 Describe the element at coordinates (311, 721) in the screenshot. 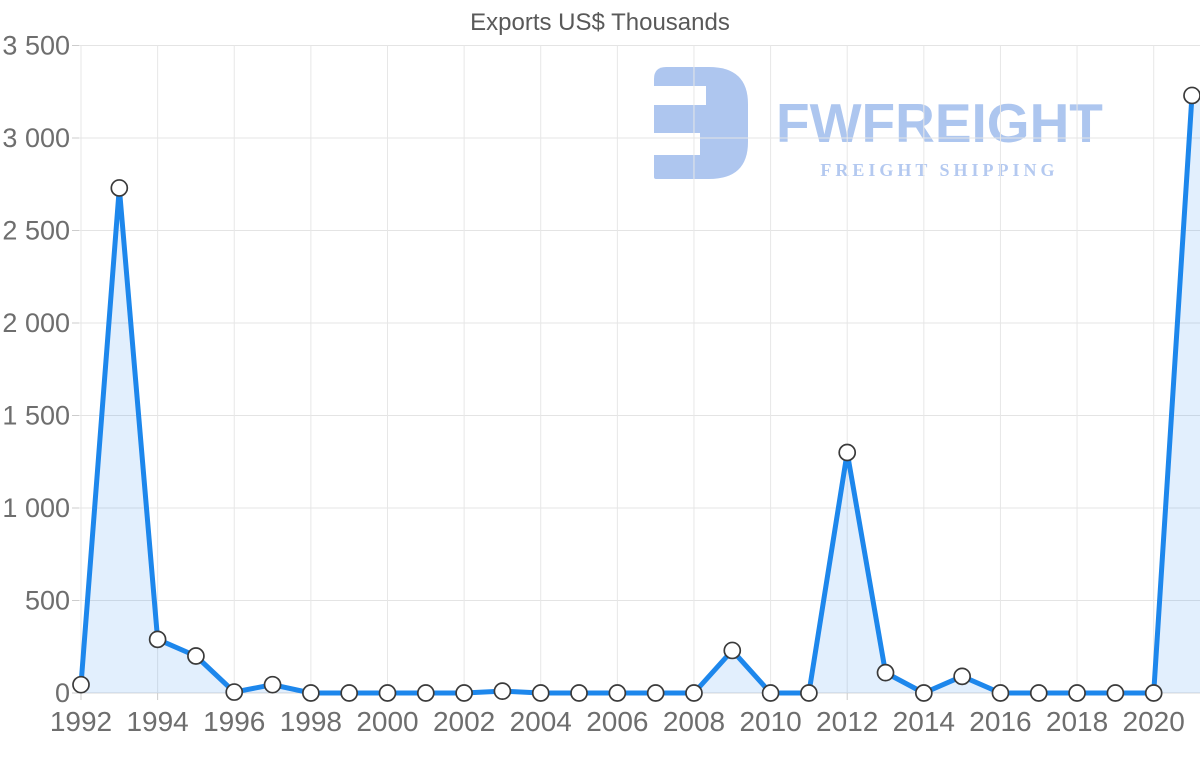

I see `x-axis-label: 1998` at that location.